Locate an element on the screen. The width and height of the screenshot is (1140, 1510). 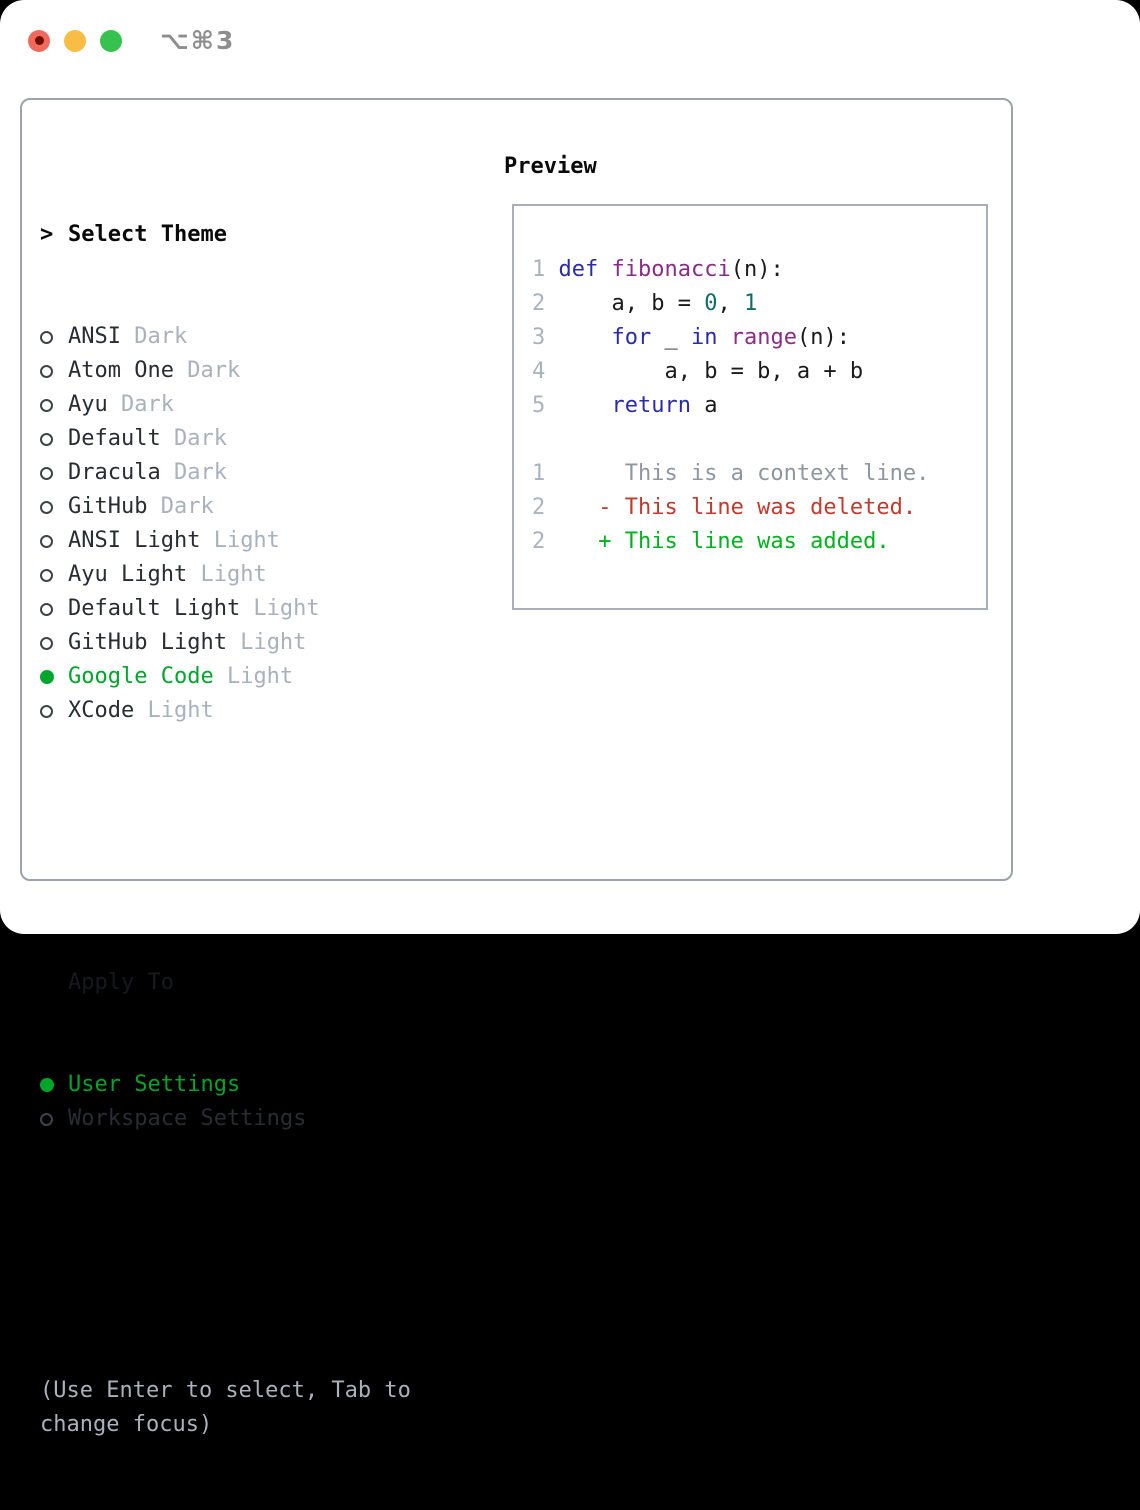
titlebar: ⌥⌘3 is located at coordinates (131, 40).